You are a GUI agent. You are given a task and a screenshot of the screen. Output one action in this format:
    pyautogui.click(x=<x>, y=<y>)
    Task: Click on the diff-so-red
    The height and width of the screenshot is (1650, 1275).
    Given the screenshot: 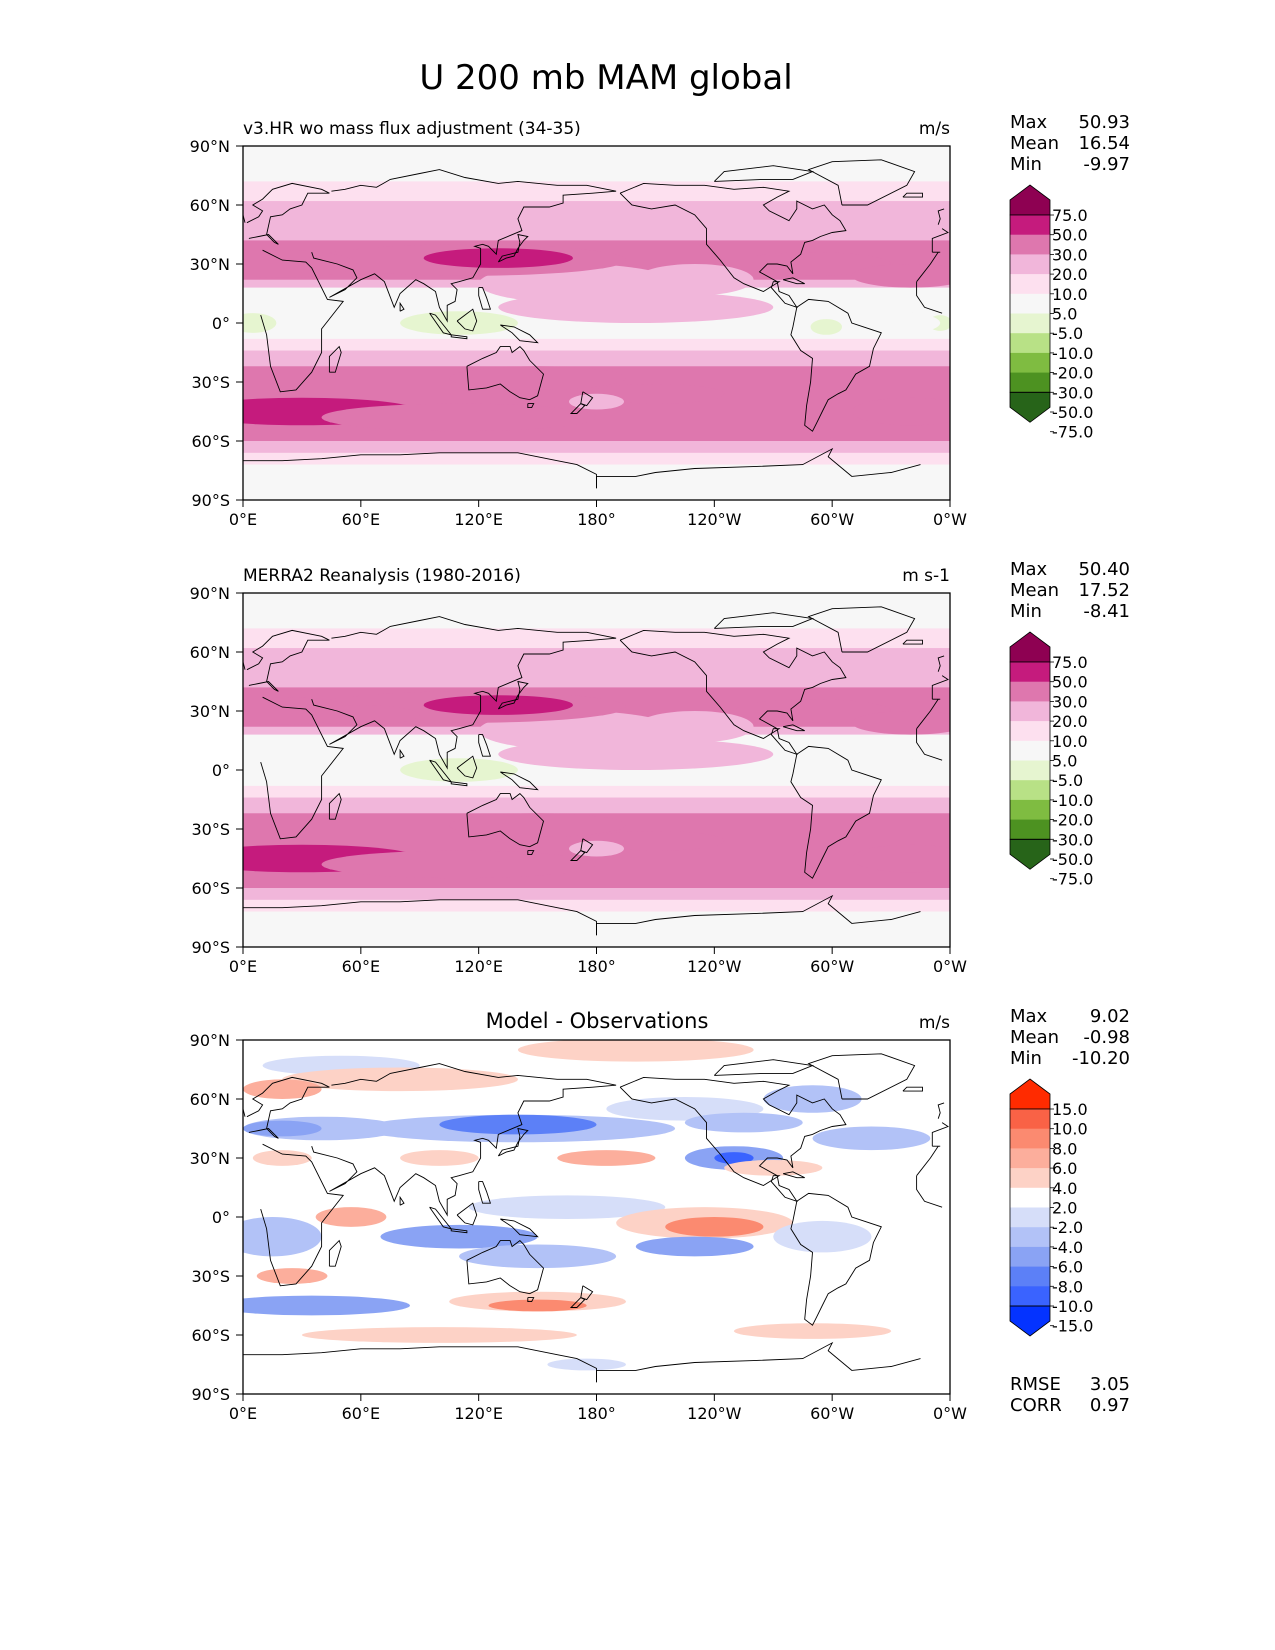 What is the action you would take?
    pyautogui.click(x=439, y=1335)
    